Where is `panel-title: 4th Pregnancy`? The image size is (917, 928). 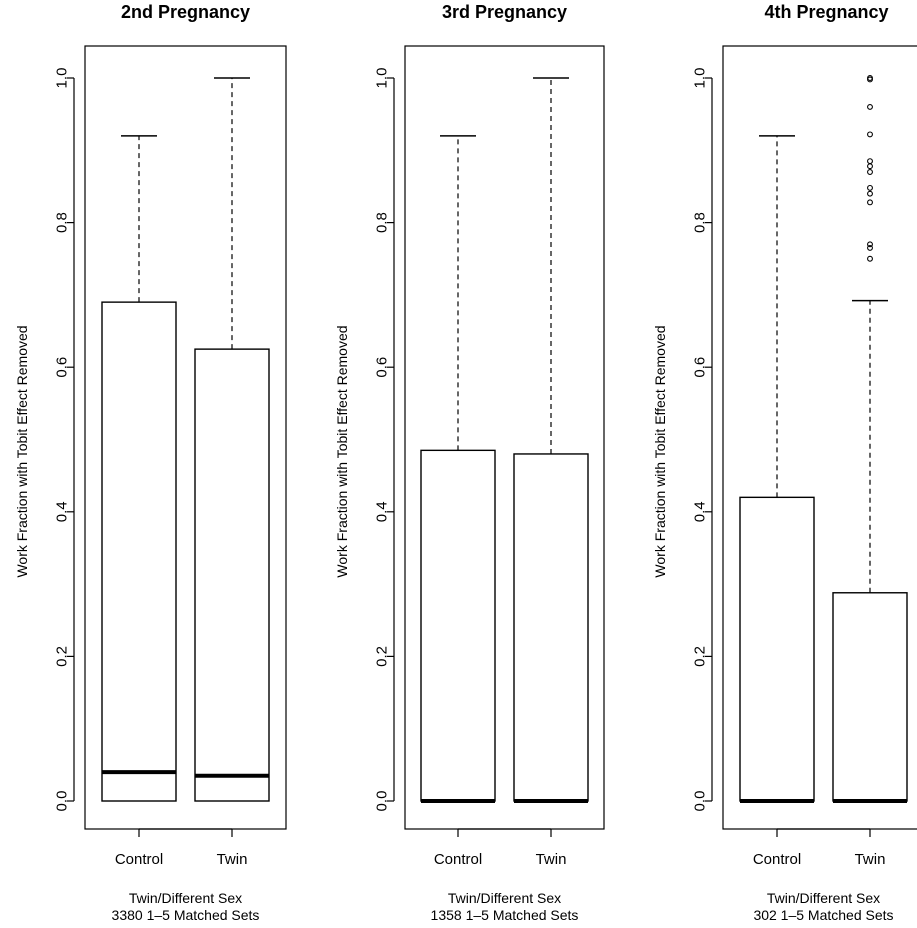 panel-title: 4th Pregnancy is located at coordinates (826, 12).